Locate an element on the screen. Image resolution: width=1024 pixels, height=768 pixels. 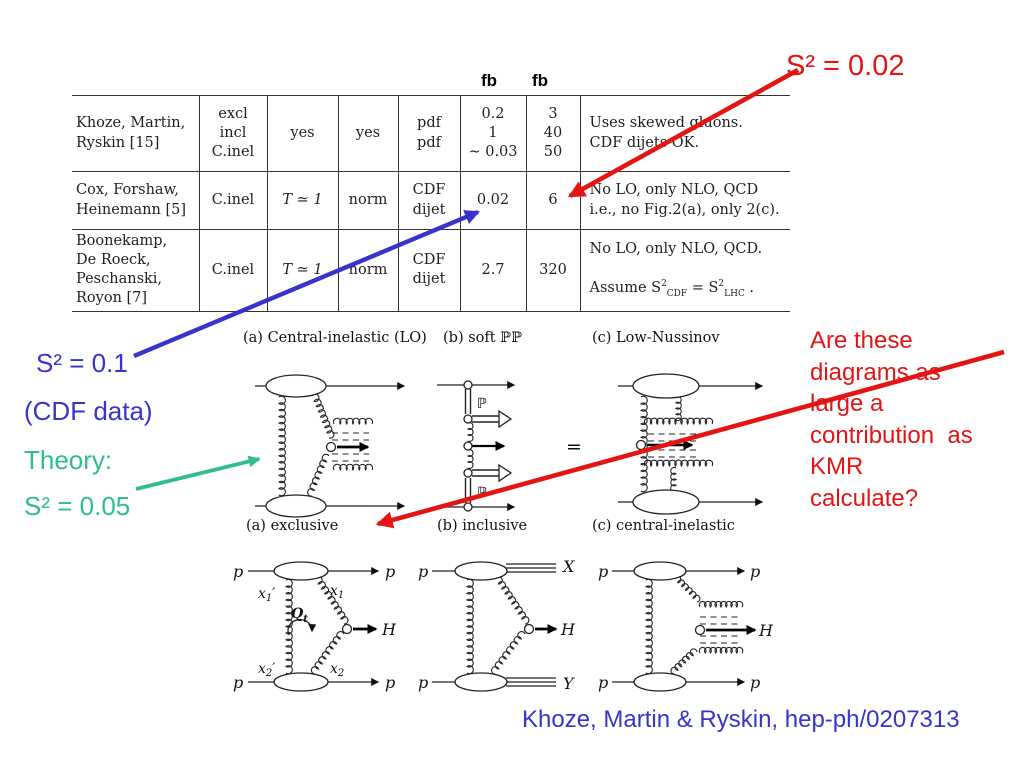
note-math: Assume S2CDF = S2LHC . is located at coordinates (672, 288).